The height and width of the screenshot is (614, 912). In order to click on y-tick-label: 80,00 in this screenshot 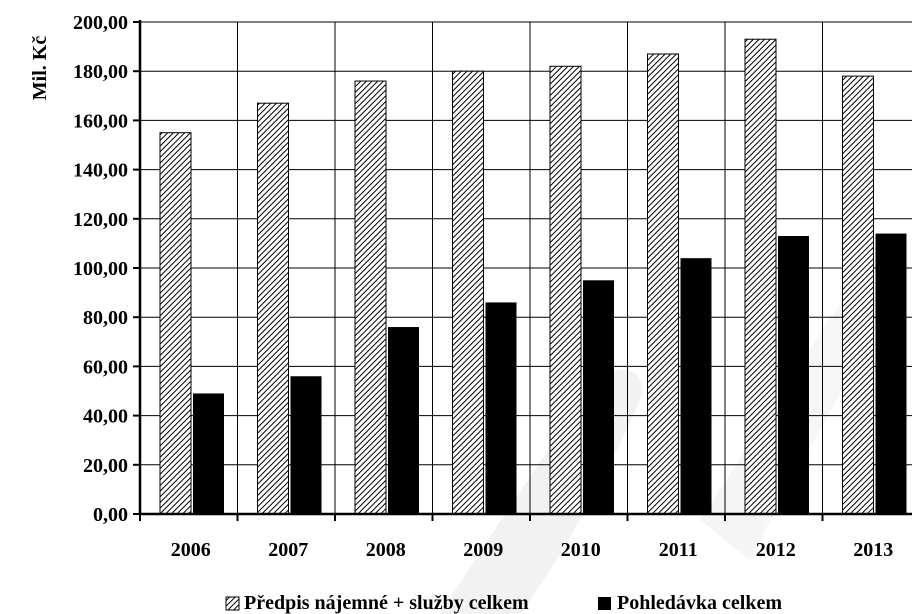, I will do `click(105, 318)`.